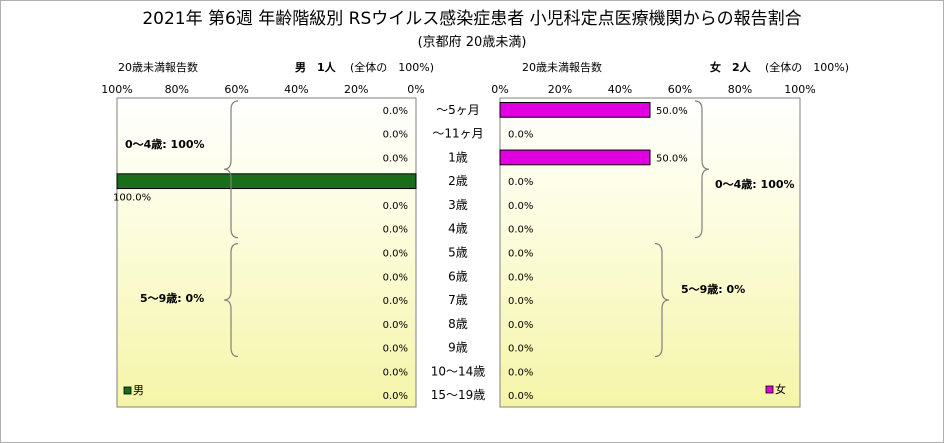 The image size is (944, 443). What do you see at coordinates (458, 324) in the screenshot?
I see `age-category-label: 8歳` at bounding box center [458, 324].